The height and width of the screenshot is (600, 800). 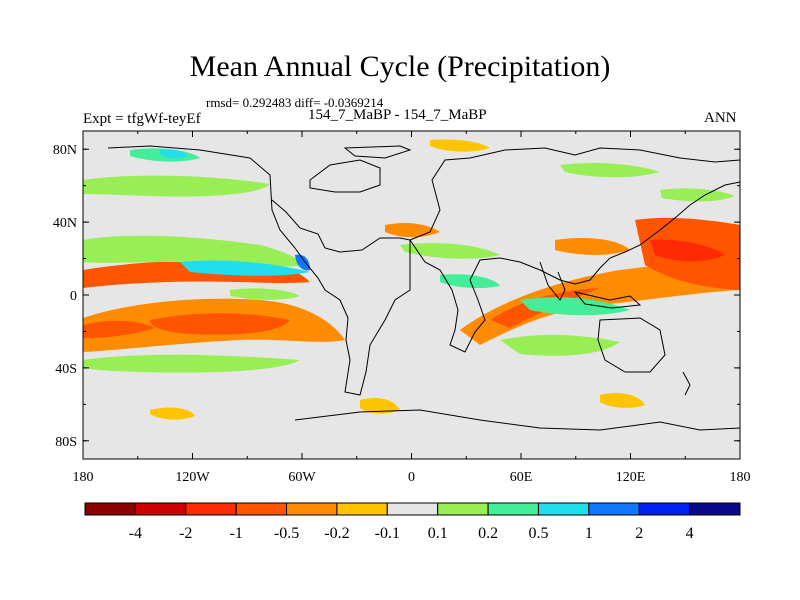 What do you see at coordinates (135, 533) in the screenshot?
I see `colorbar-label: -4` at bounding box center [135, 533].